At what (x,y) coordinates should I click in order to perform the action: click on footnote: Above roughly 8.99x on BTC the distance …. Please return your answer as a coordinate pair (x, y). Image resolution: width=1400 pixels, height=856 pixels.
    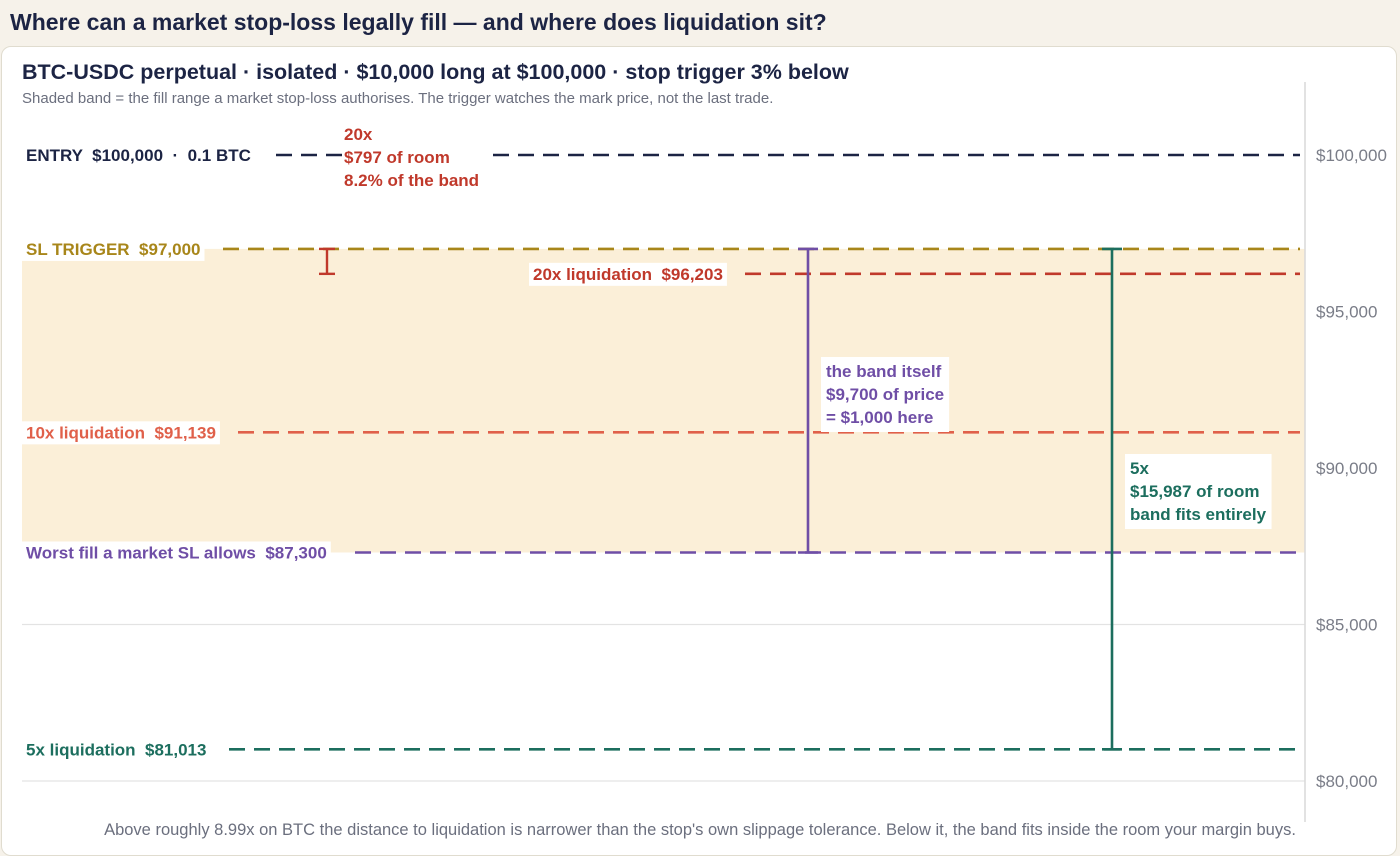
    Looking at the image, I should click on (700, 830).